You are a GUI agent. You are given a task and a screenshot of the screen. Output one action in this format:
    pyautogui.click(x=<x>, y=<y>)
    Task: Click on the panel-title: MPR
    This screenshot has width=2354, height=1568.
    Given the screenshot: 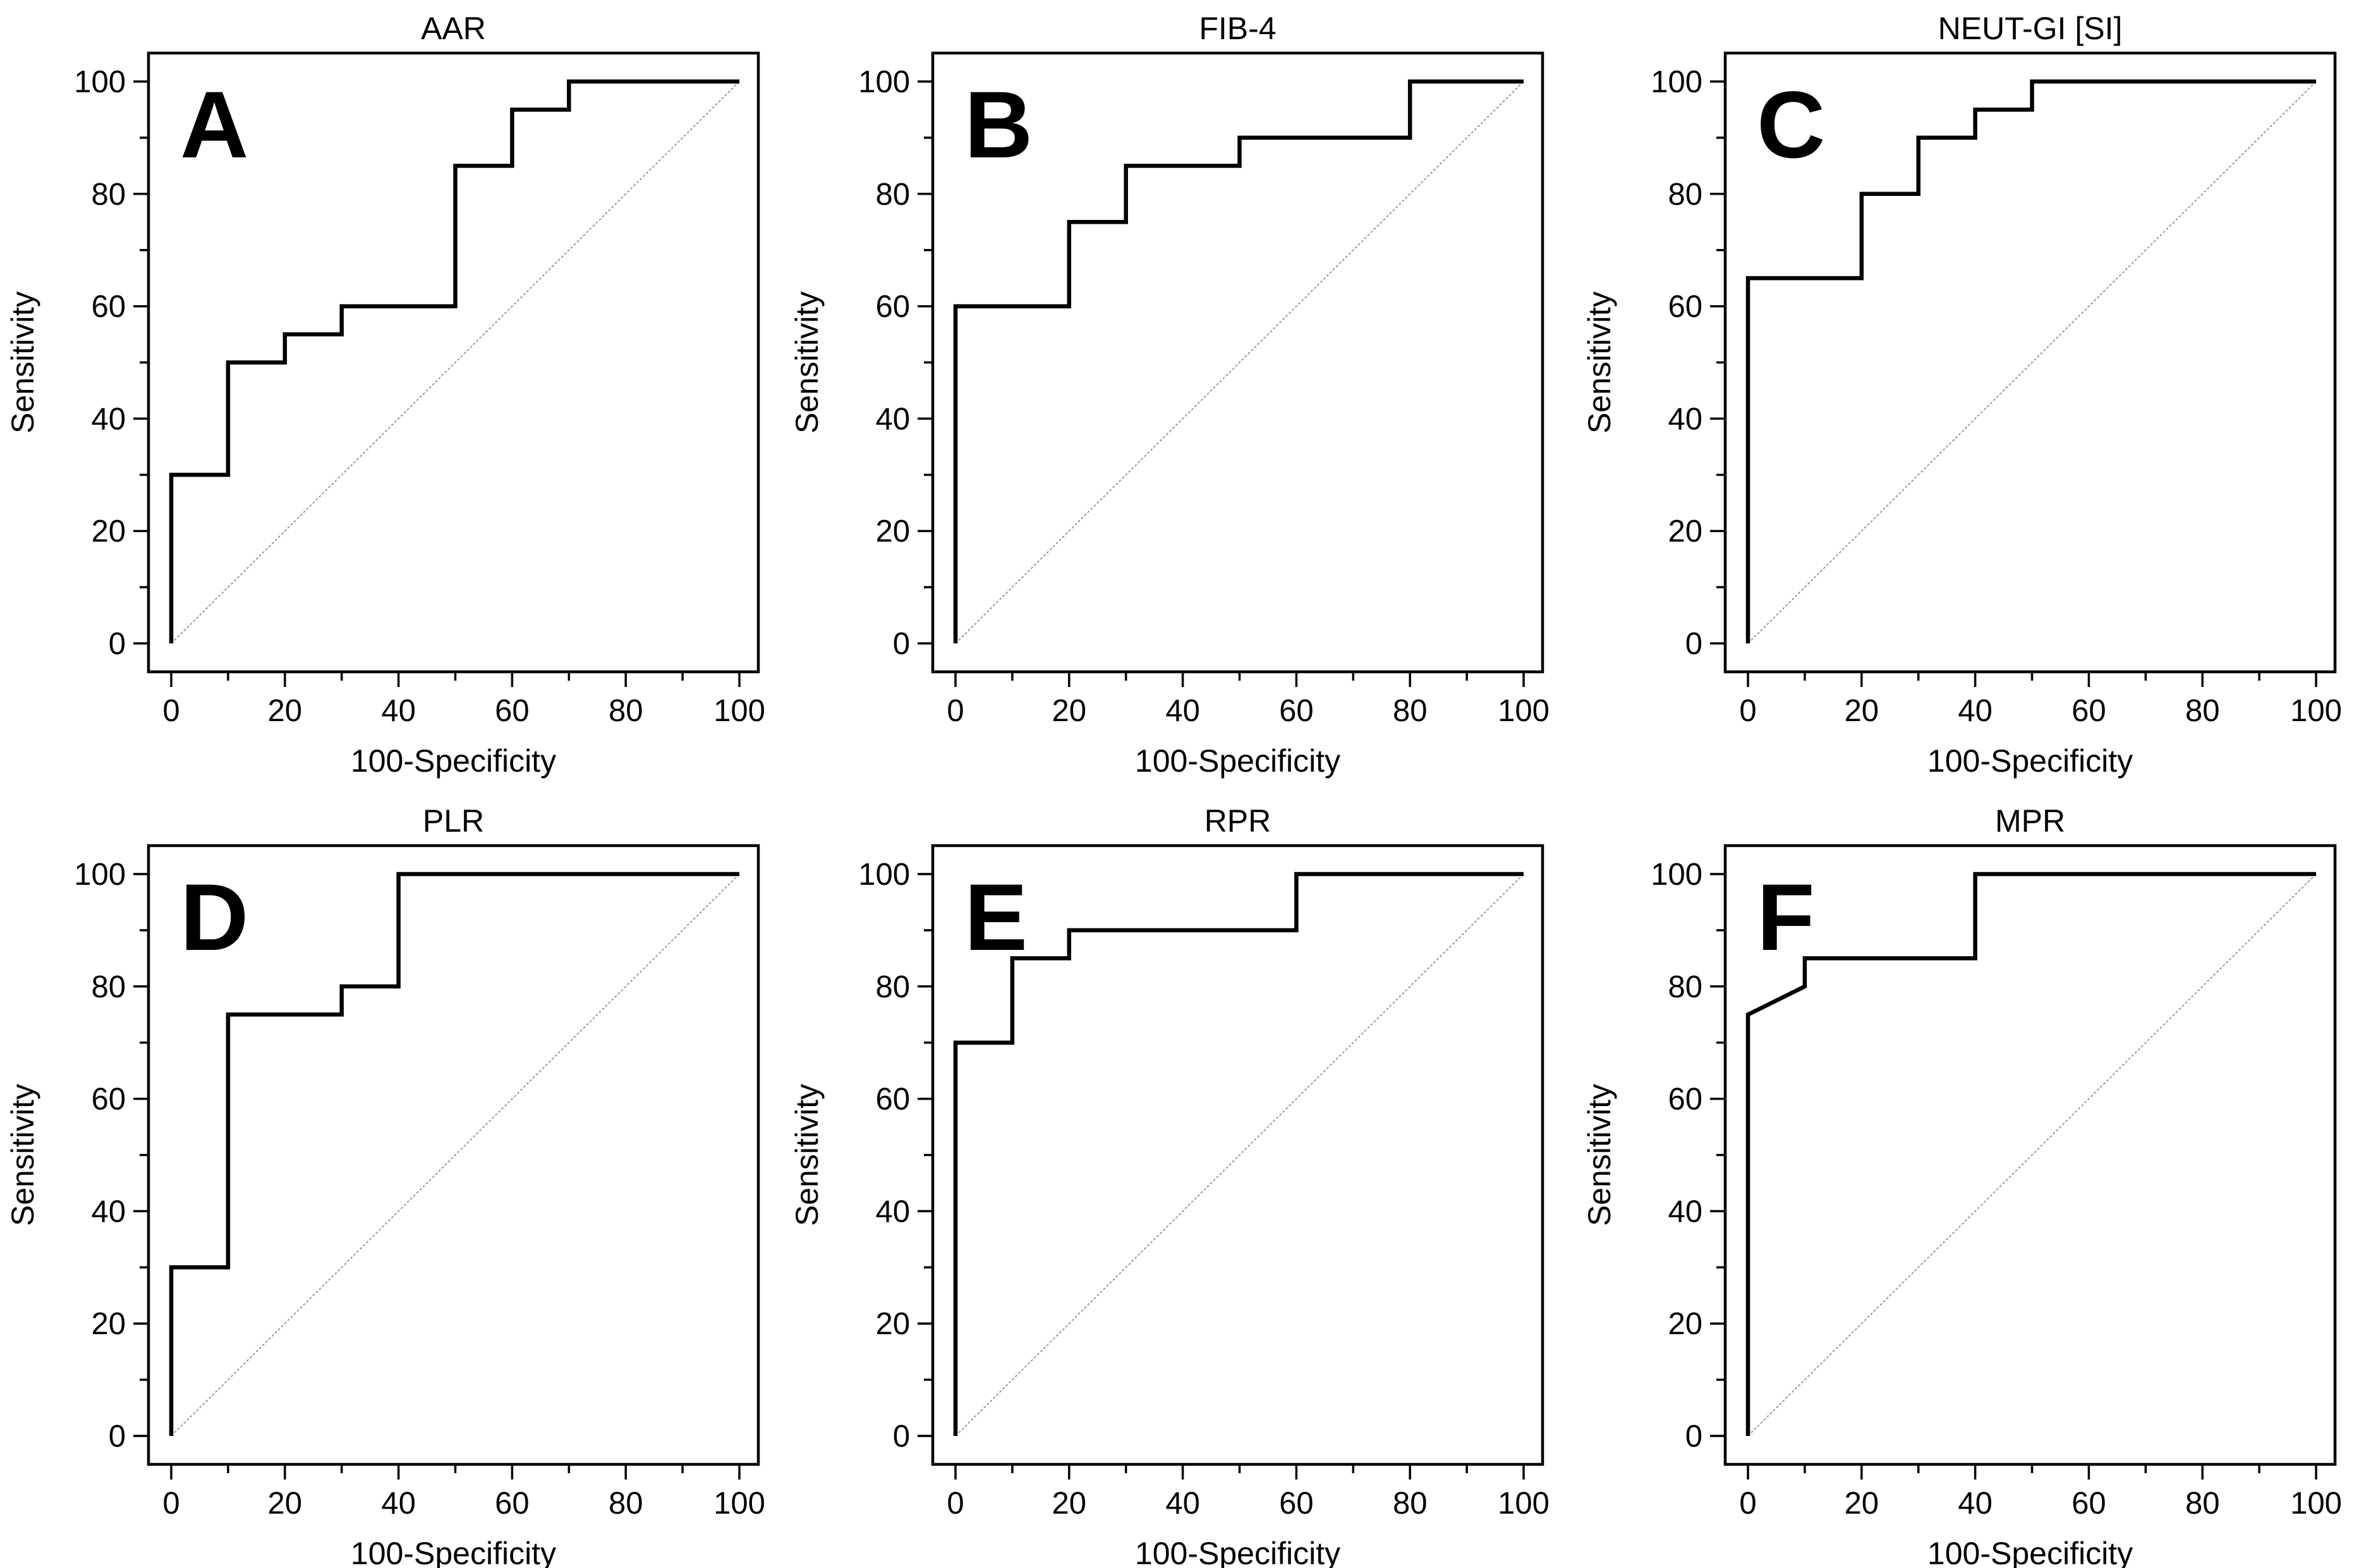 What is the action you would take?
    pyautogui.click(x=2030, y=821)
    